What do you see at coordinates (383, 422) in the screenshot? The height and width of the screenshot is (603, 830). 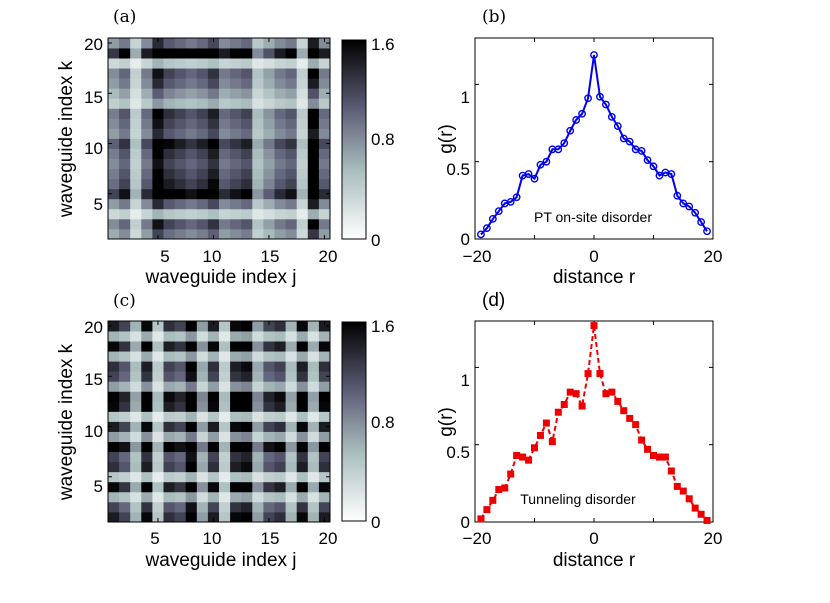 I see `colorbar-c-tick-mid: 0.8` at bounding box center [383, 422].